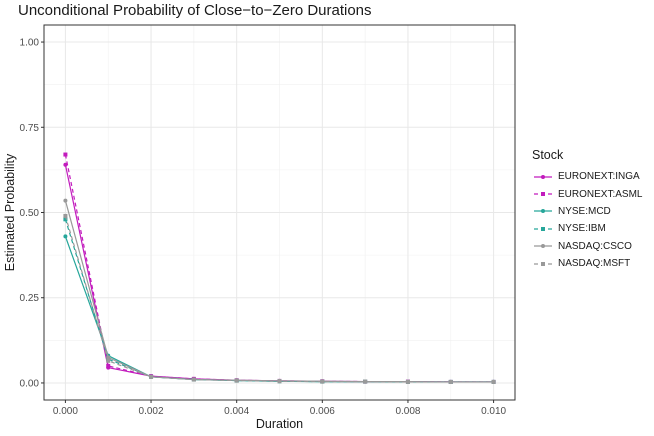 This screenshot has height=436, width=654. Describe the element at coordinates (30, 43) in the screenshot. I see `y-tick-label: 1.00` at that location.